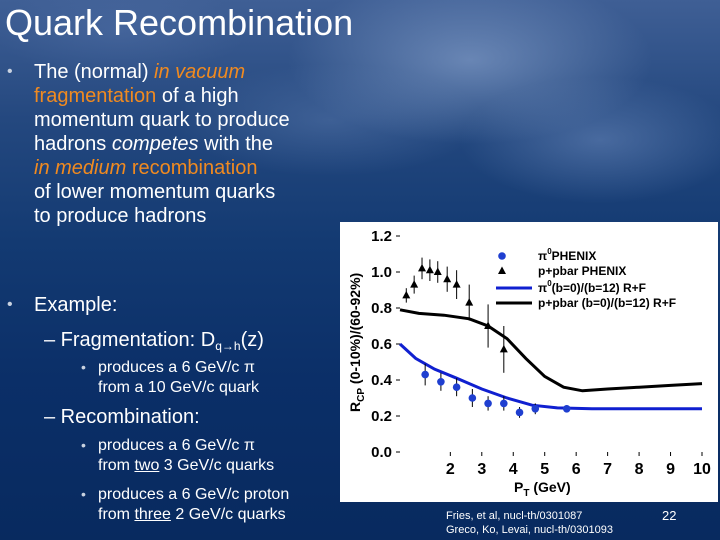 This screenshot has width=720, height=540. I want to click on bullet-1-line-3: momentum quark to produce, so click(162, 120).